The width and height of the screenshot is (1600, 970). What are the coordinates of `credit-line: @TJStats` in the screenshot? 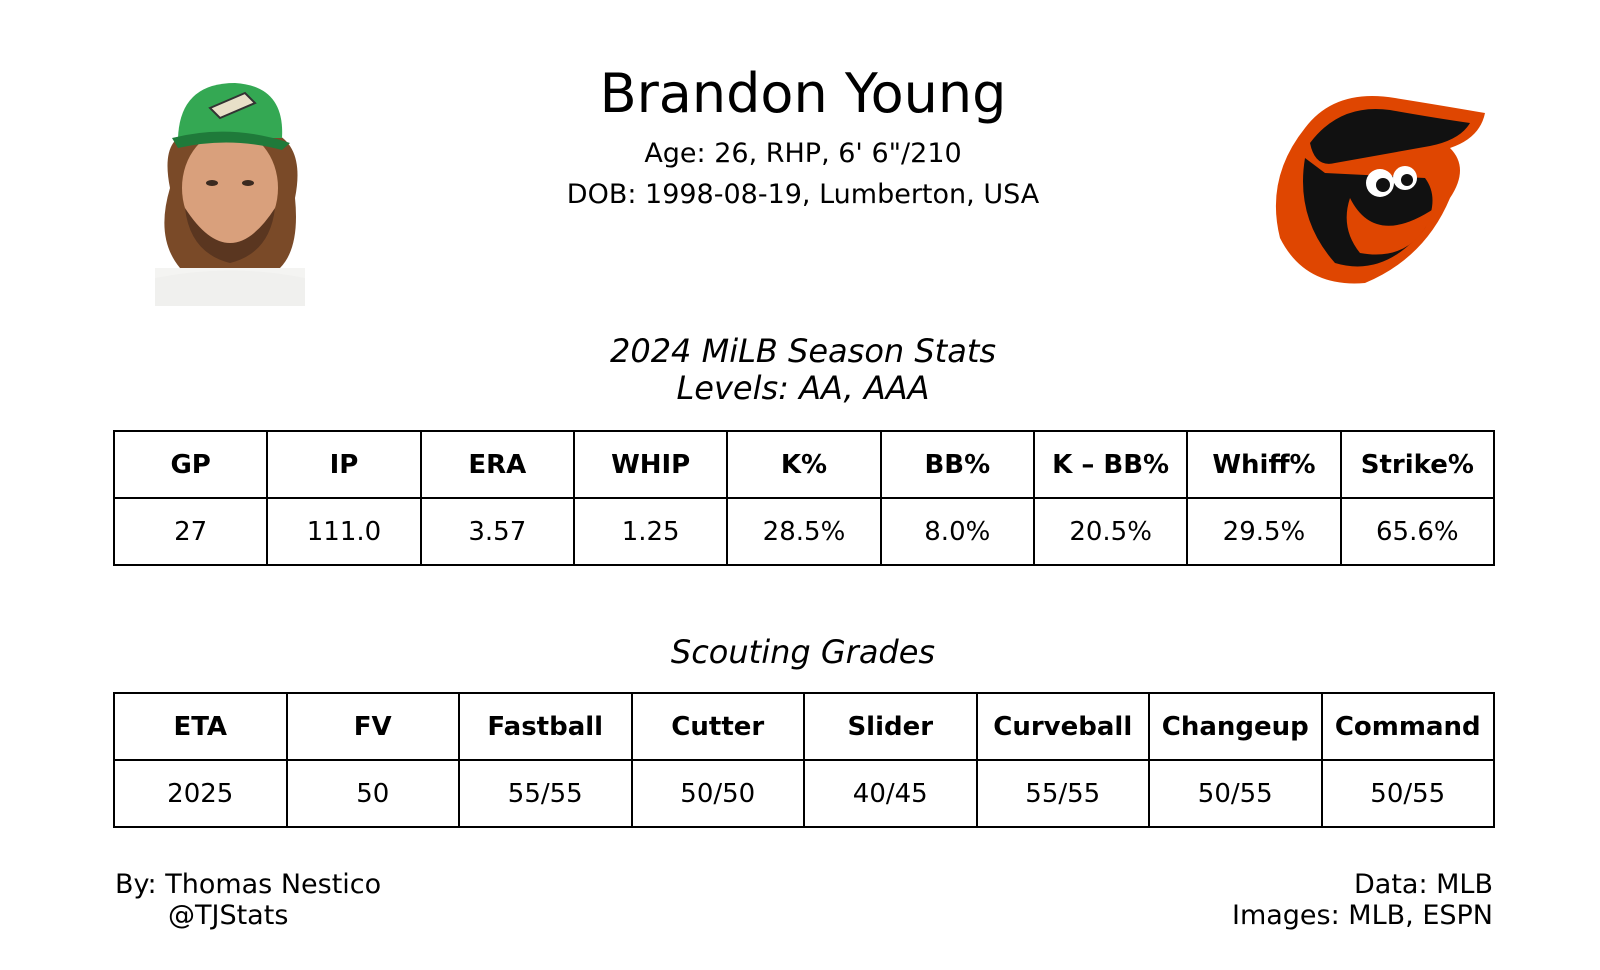 It's located at (228, 915).